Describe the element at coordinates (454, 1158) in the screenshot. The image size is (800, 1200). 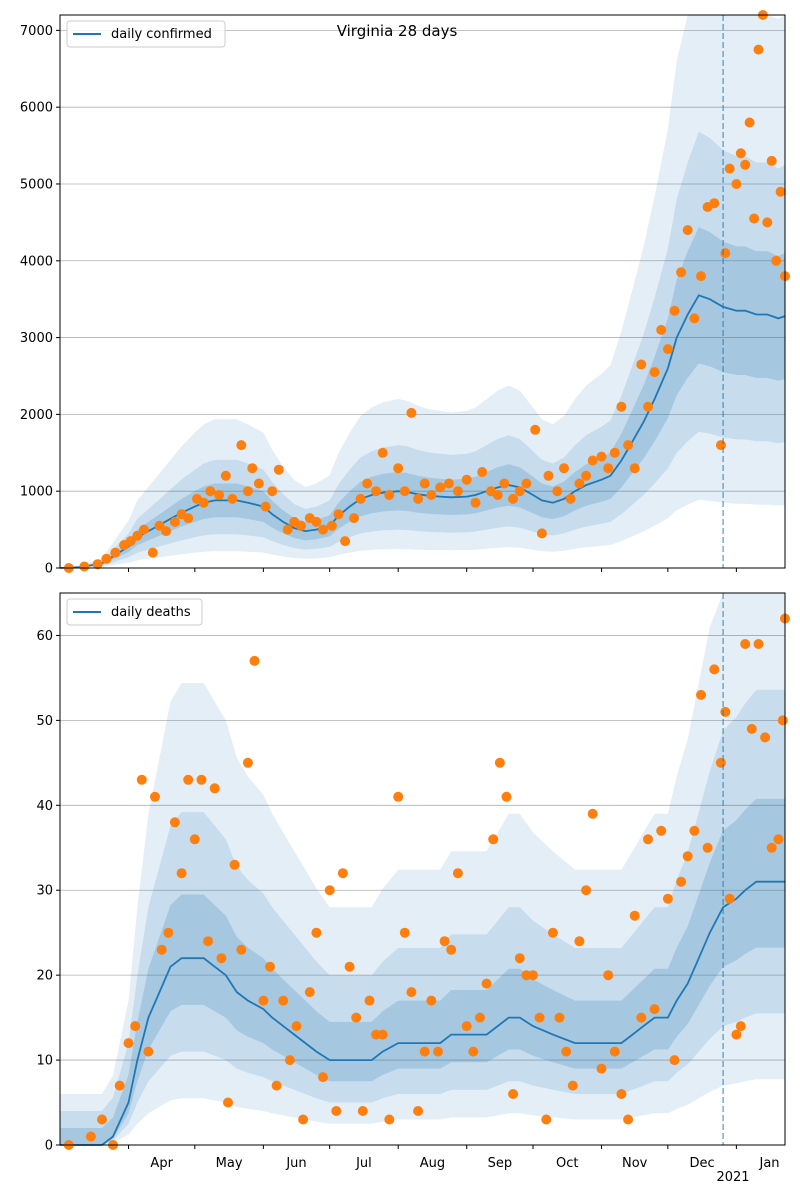
I see `deaths-x-ticks: Apr May Jun Jul Aug Sep Oct Nov Dec Jan` at that location.